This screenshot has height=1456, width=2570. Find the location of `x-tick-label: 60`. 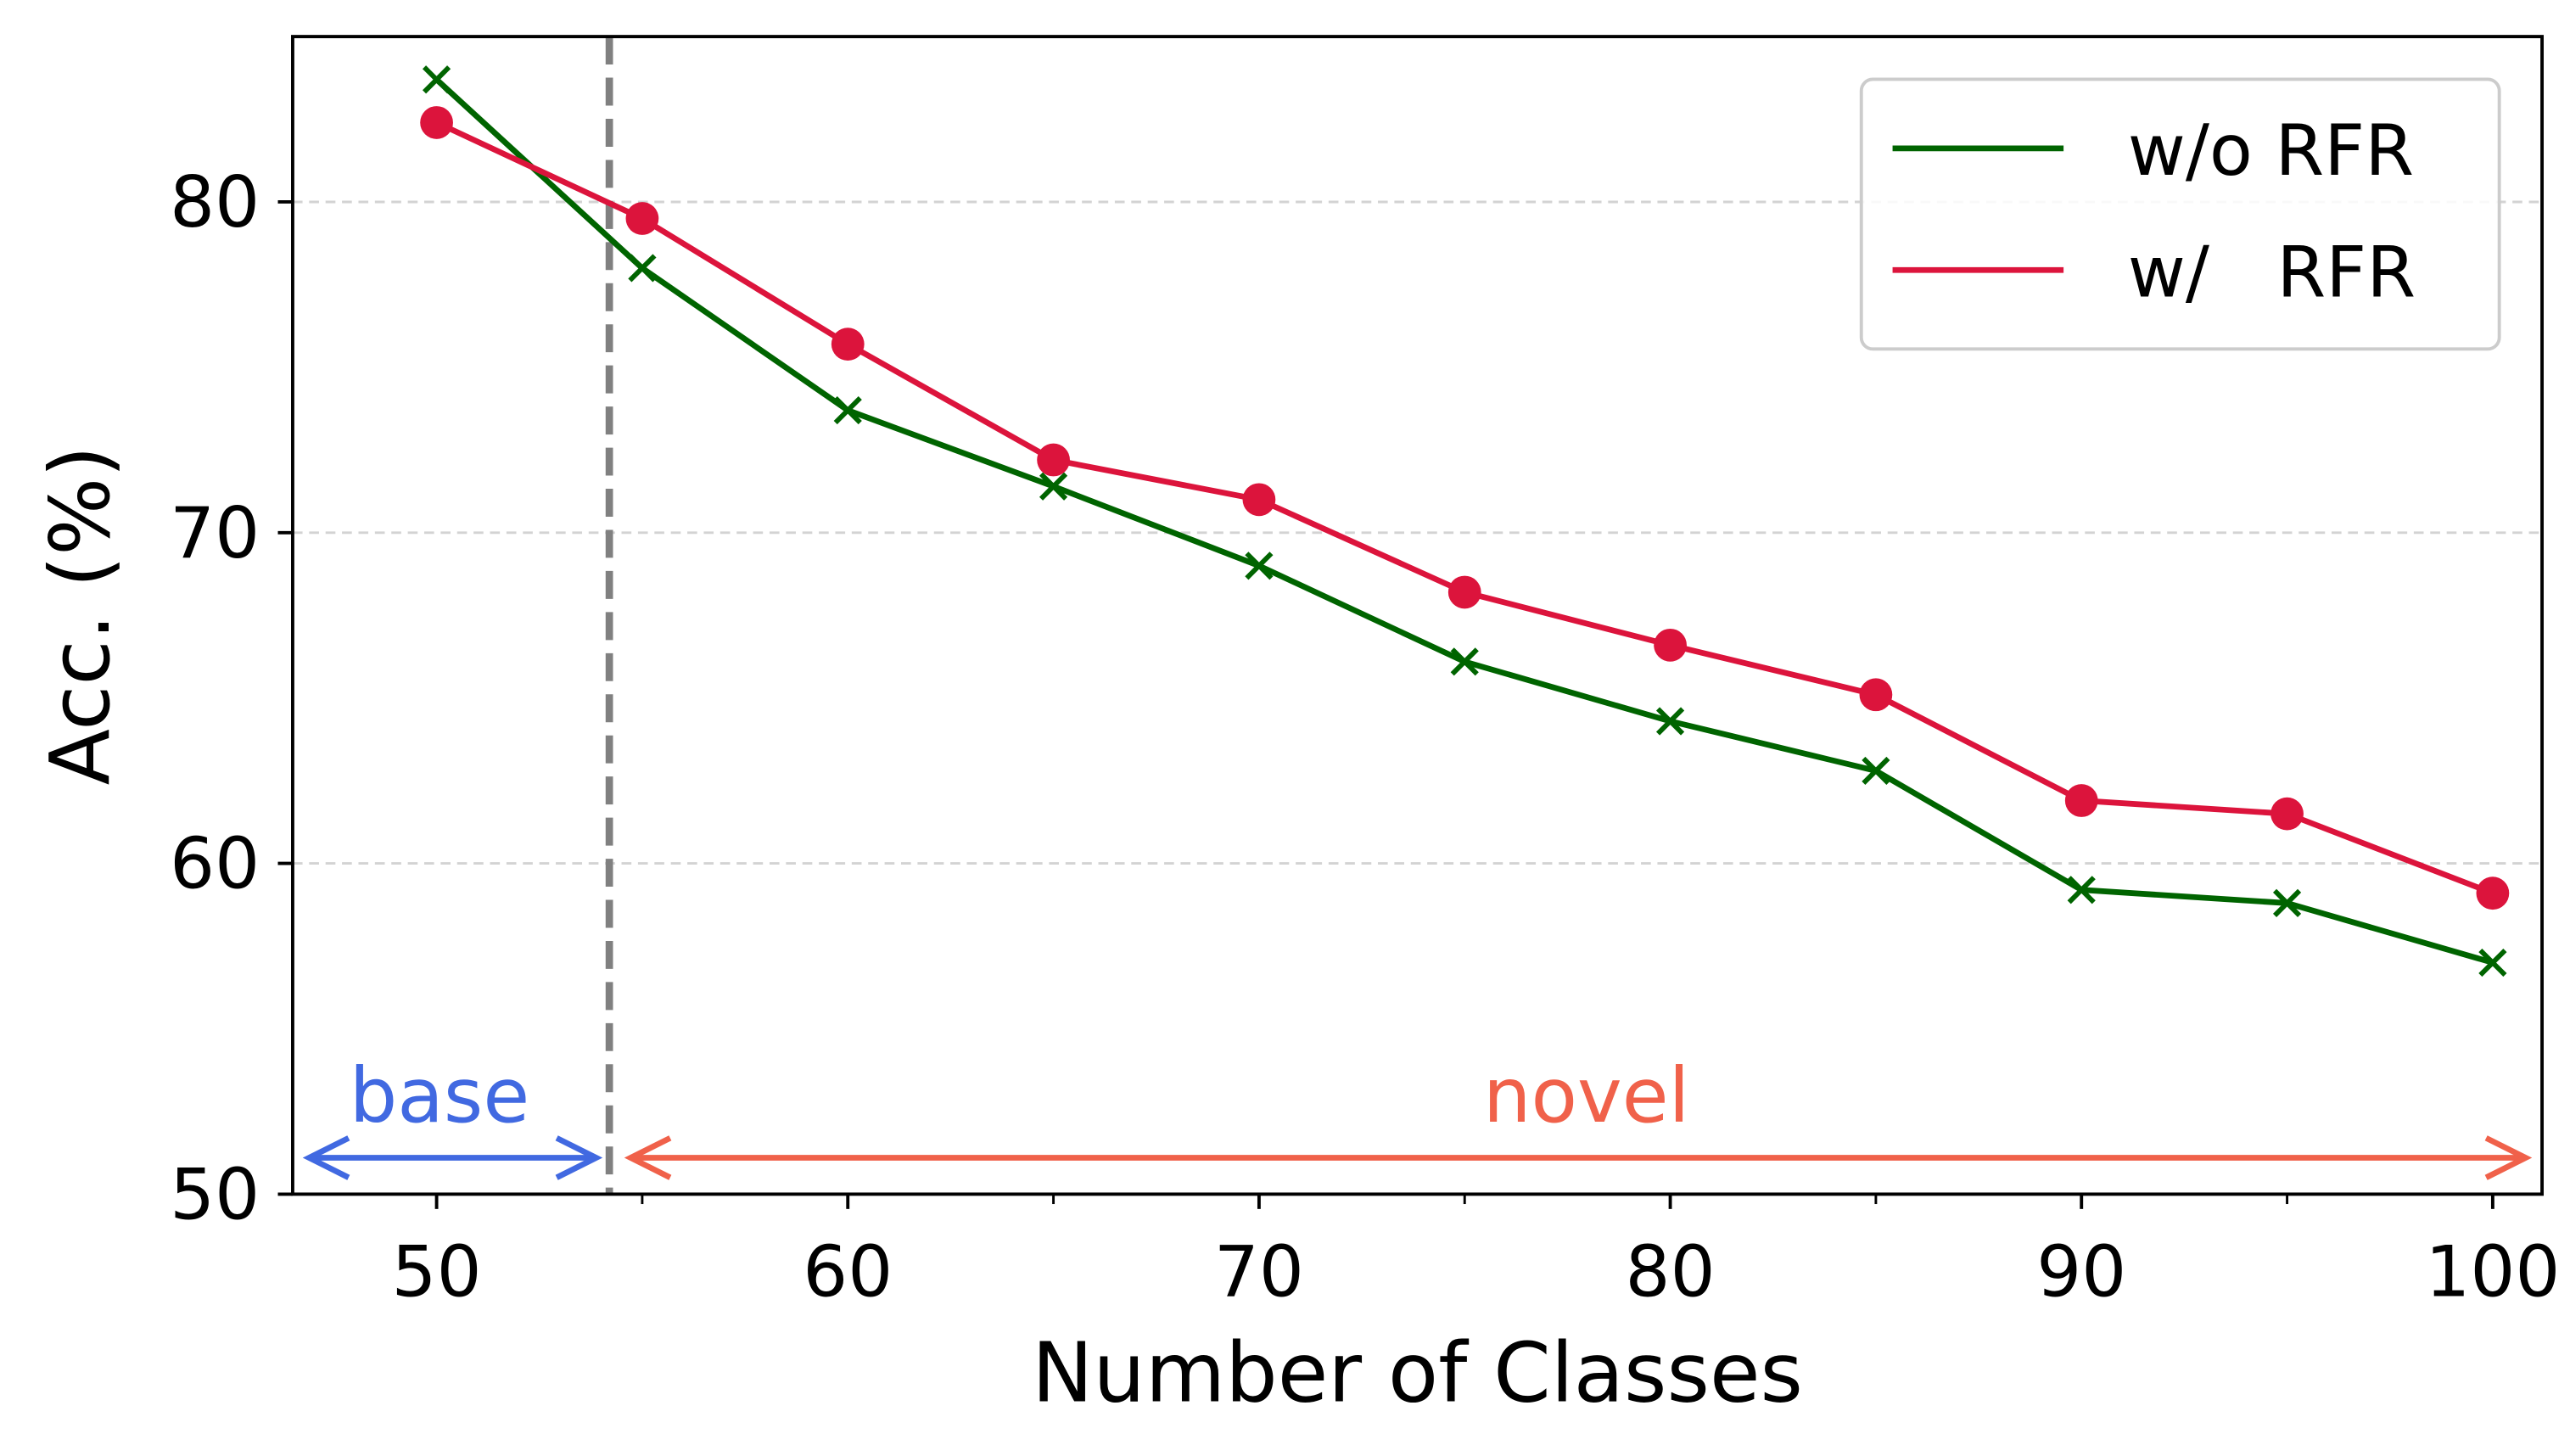

x-tick-label: 60 is located at coordinates (848, 1272).